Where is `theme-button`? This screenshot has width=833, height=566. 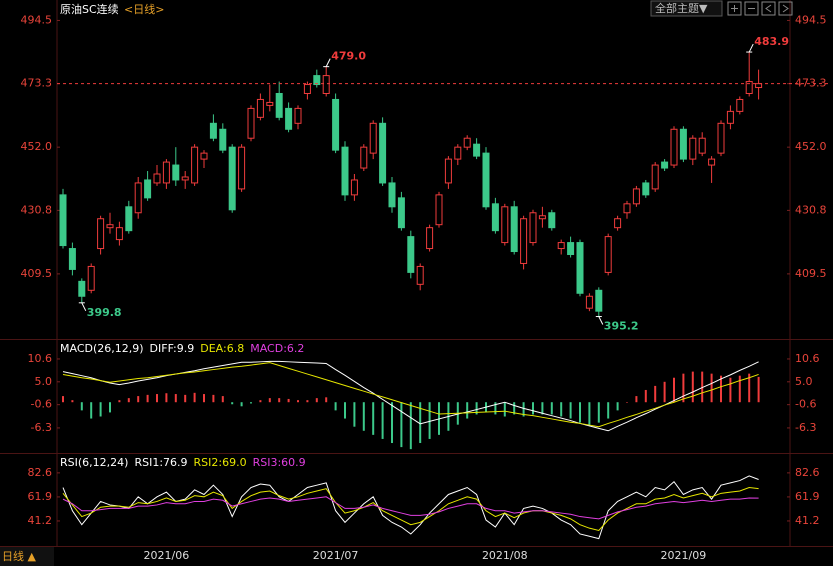 theme-button is located at coordinates (686, 8).